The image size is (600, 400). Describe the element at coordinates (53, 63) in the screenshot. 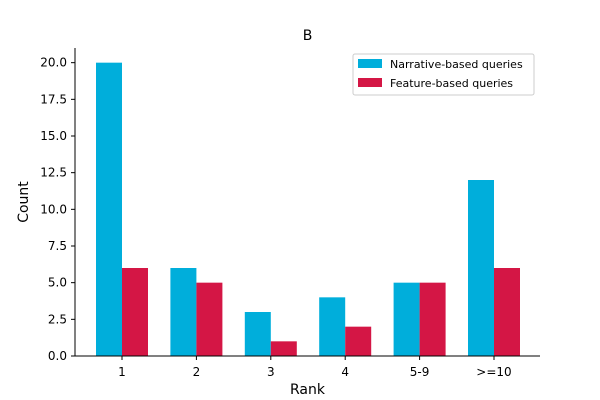

I see `y-tick-label-8: 20.0` at that location.